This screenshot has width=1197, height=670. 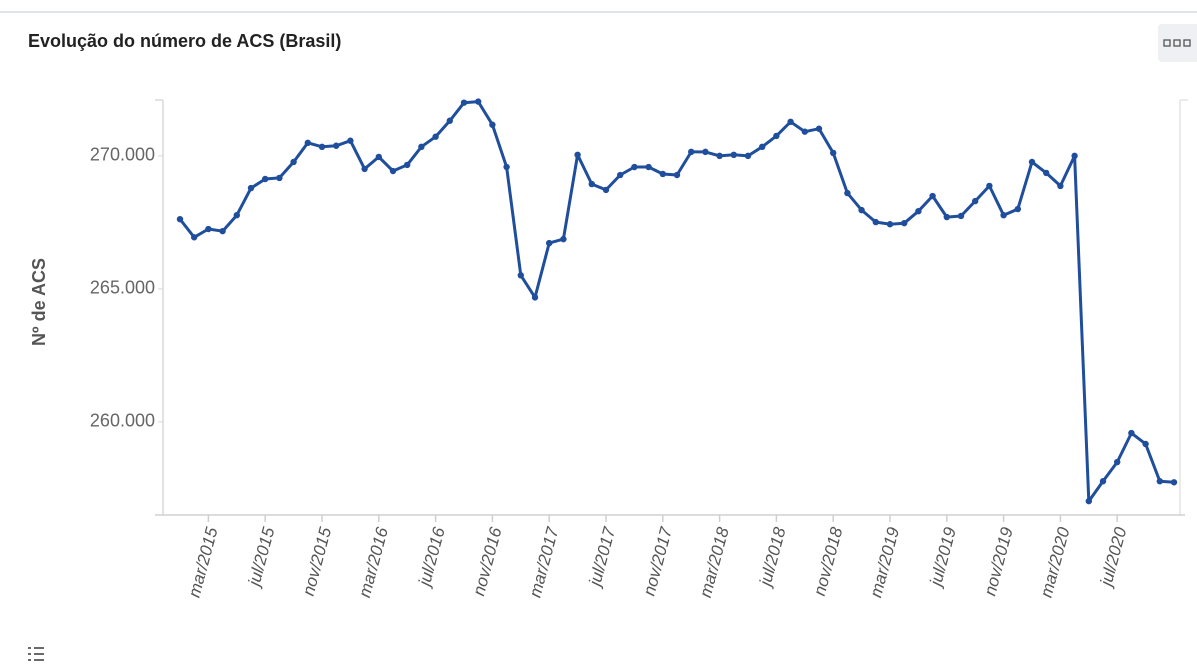 What do you see at coordinates (602, 557) in the screenshot?
I see `x-tick-label: jul/2017` at bounding box center [602, 557].